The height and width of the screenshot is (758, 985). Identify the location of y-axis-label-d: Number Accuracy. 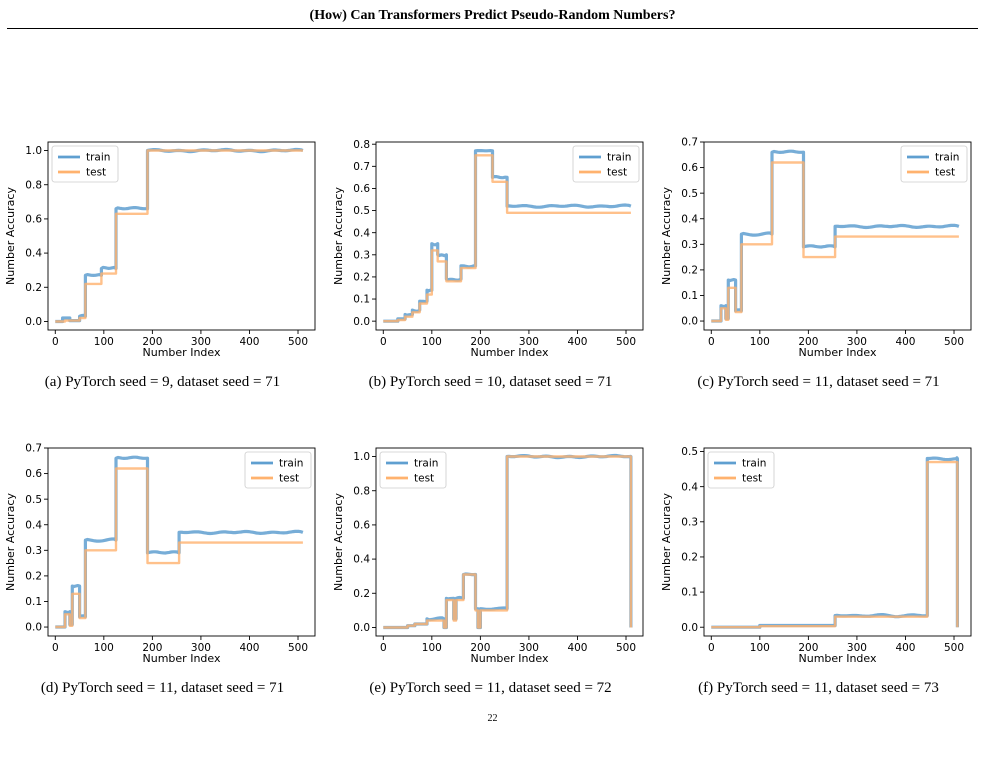
(10, 542).